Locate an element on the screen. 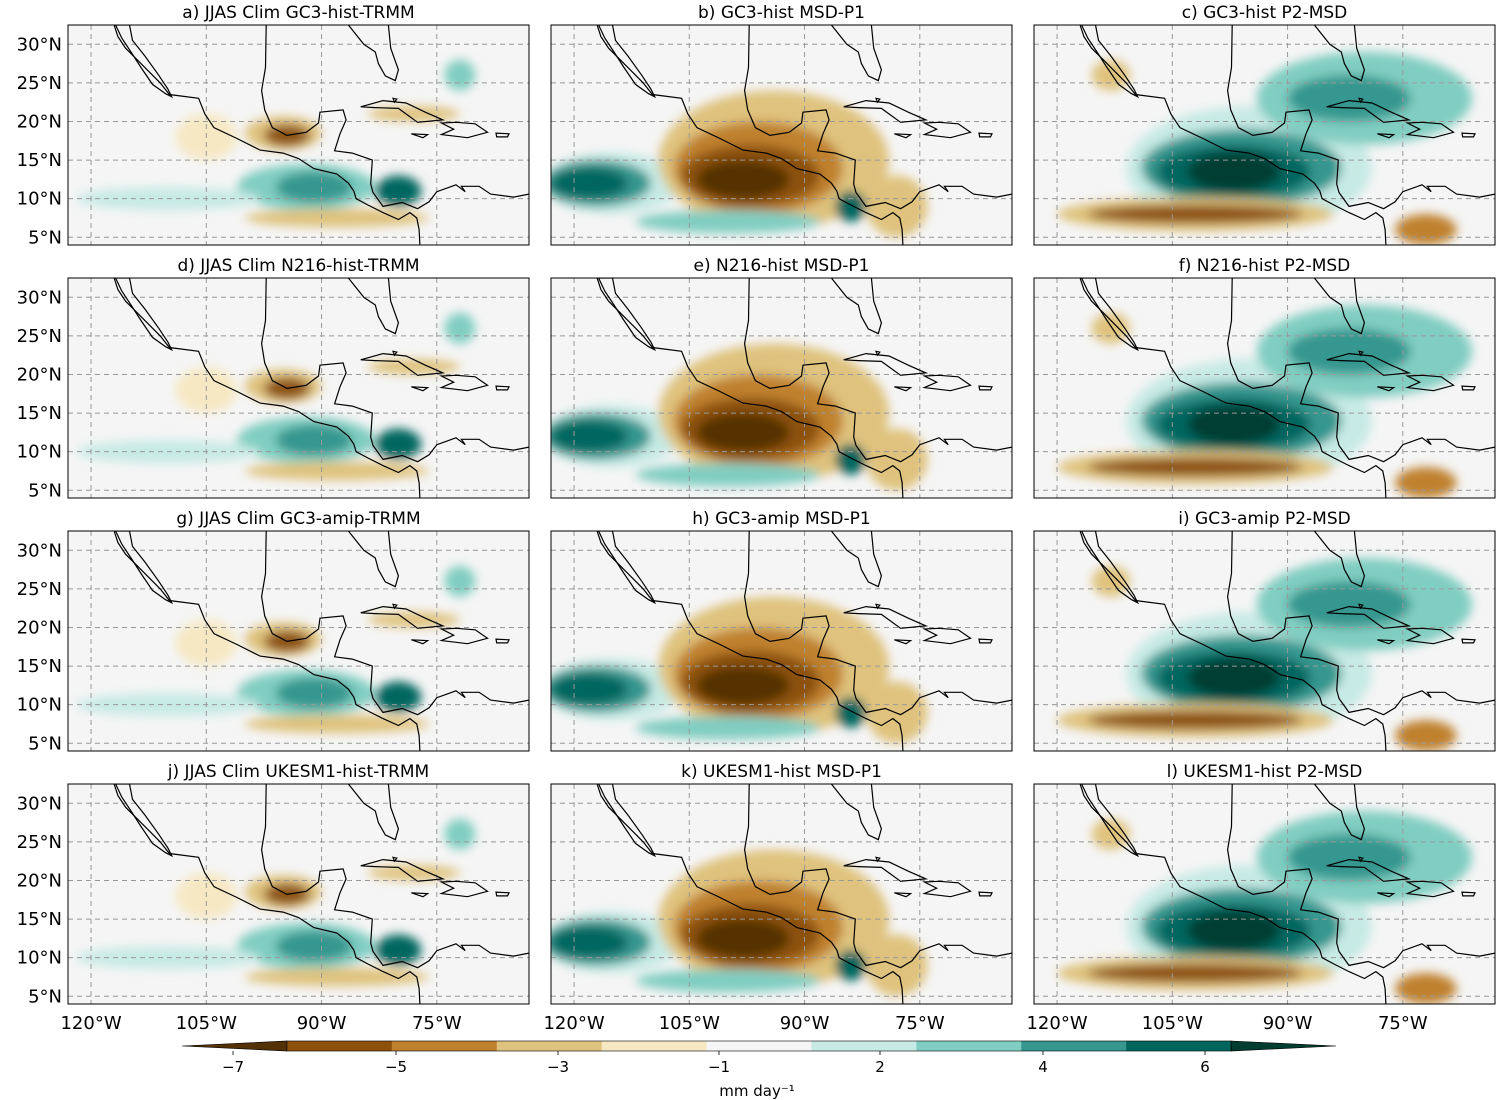 The image size is (1500, 1100). map-panel: h) GC3-amip MSD-P1 is located at coordinates (781, 630).